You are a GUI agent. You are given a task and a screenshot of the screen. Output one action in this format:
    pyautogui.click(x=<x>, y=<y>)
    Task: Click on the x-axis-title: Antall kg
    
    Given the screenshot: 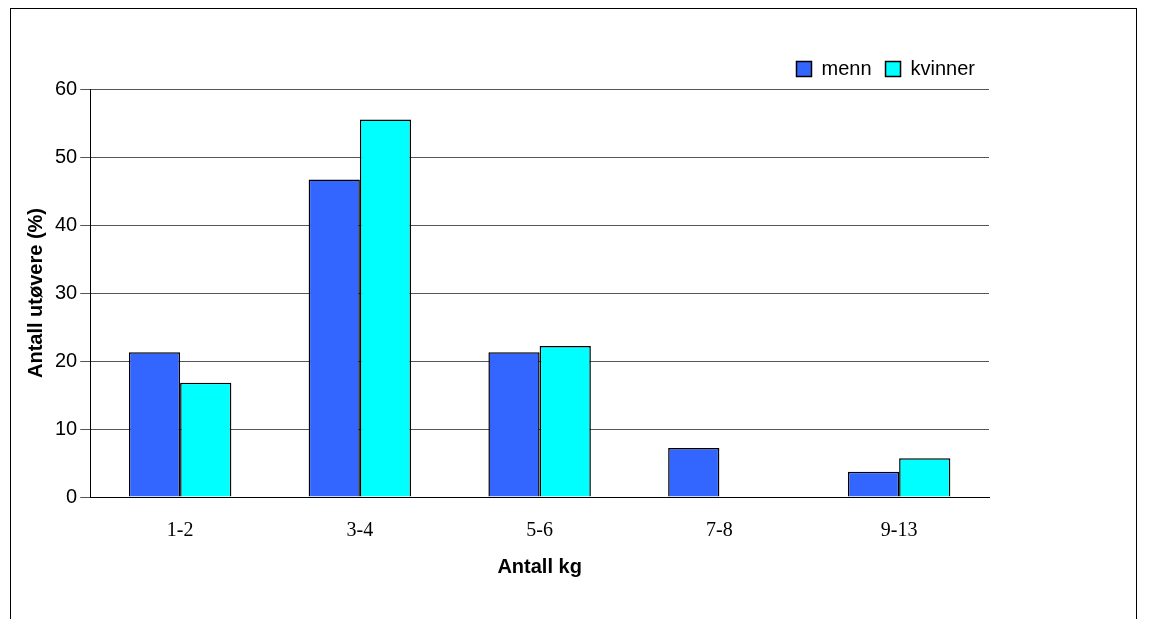 What is the action you would take?
    pyautogui.click(x=539, y=565)
    